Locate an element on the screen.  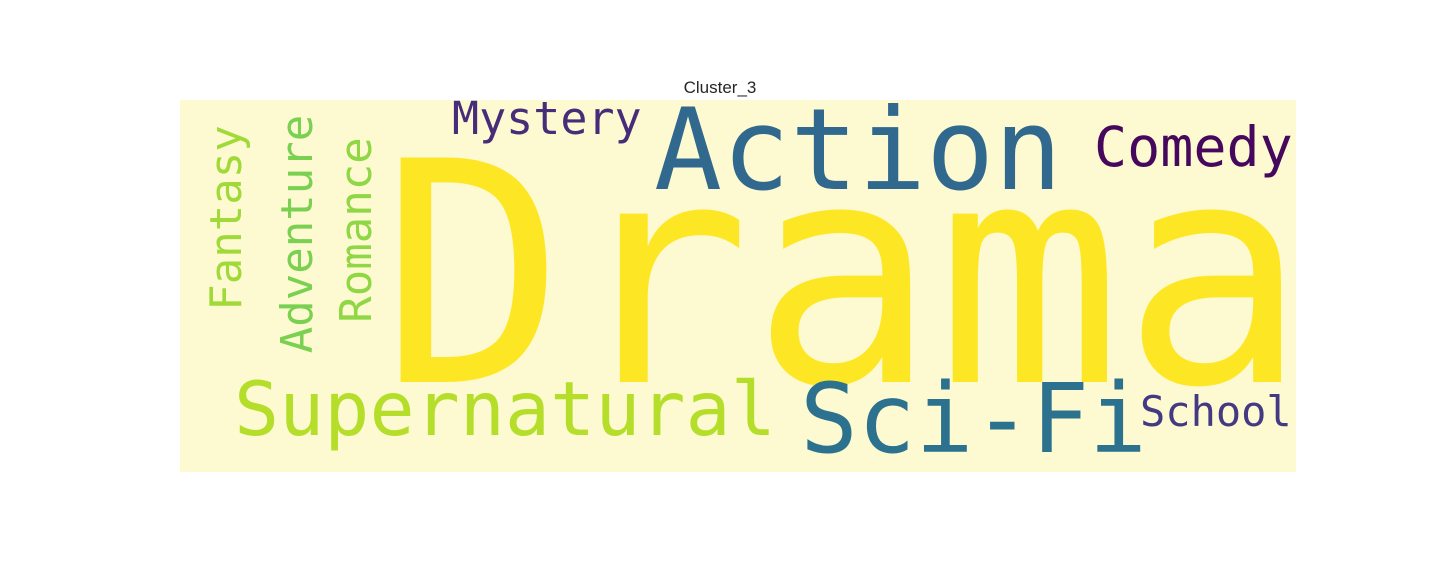
word-supernatural: Supernatural is located at coordinates (505, 409).